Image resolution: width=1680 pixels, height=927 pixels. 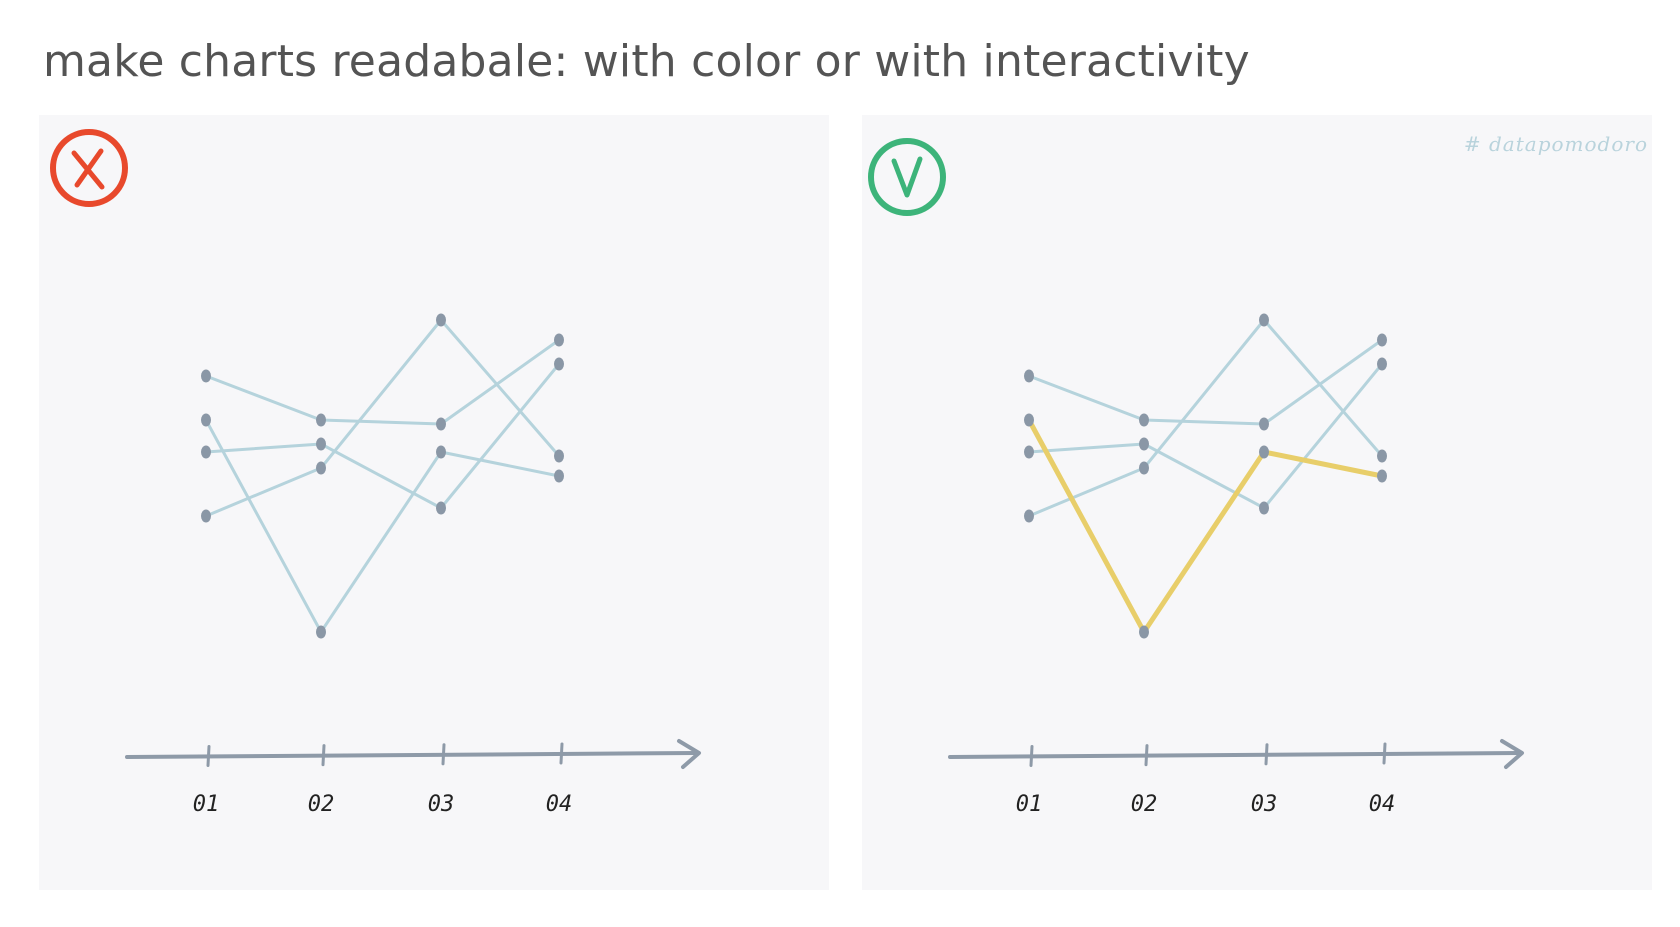 I want to click on cross-circle-icon, so click(x=89, y=168).